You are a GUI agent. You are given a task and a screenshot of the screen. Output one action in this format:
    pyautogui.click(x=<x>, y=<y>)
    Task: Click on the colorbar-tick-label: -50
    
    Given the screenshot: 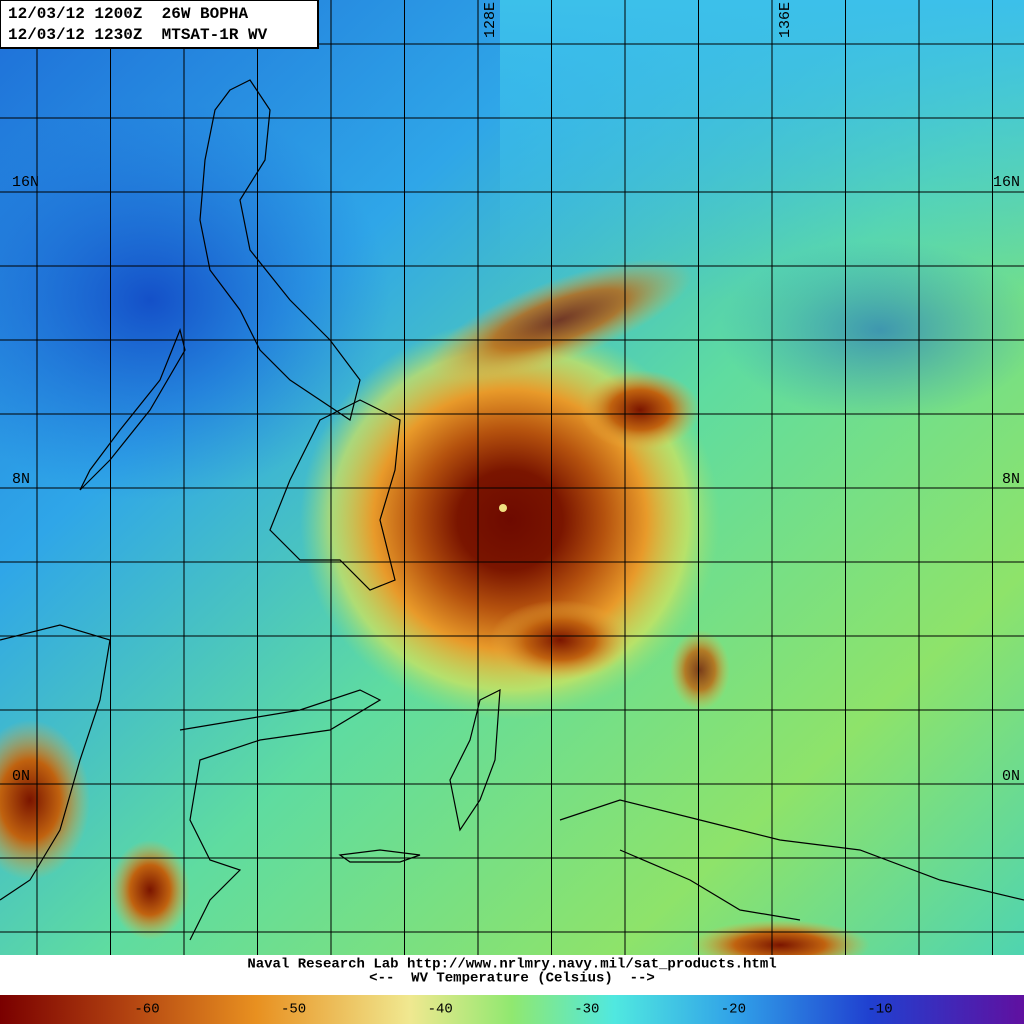 What is the action you would take?
    pyautogui.click(x=293, y=1010)
    